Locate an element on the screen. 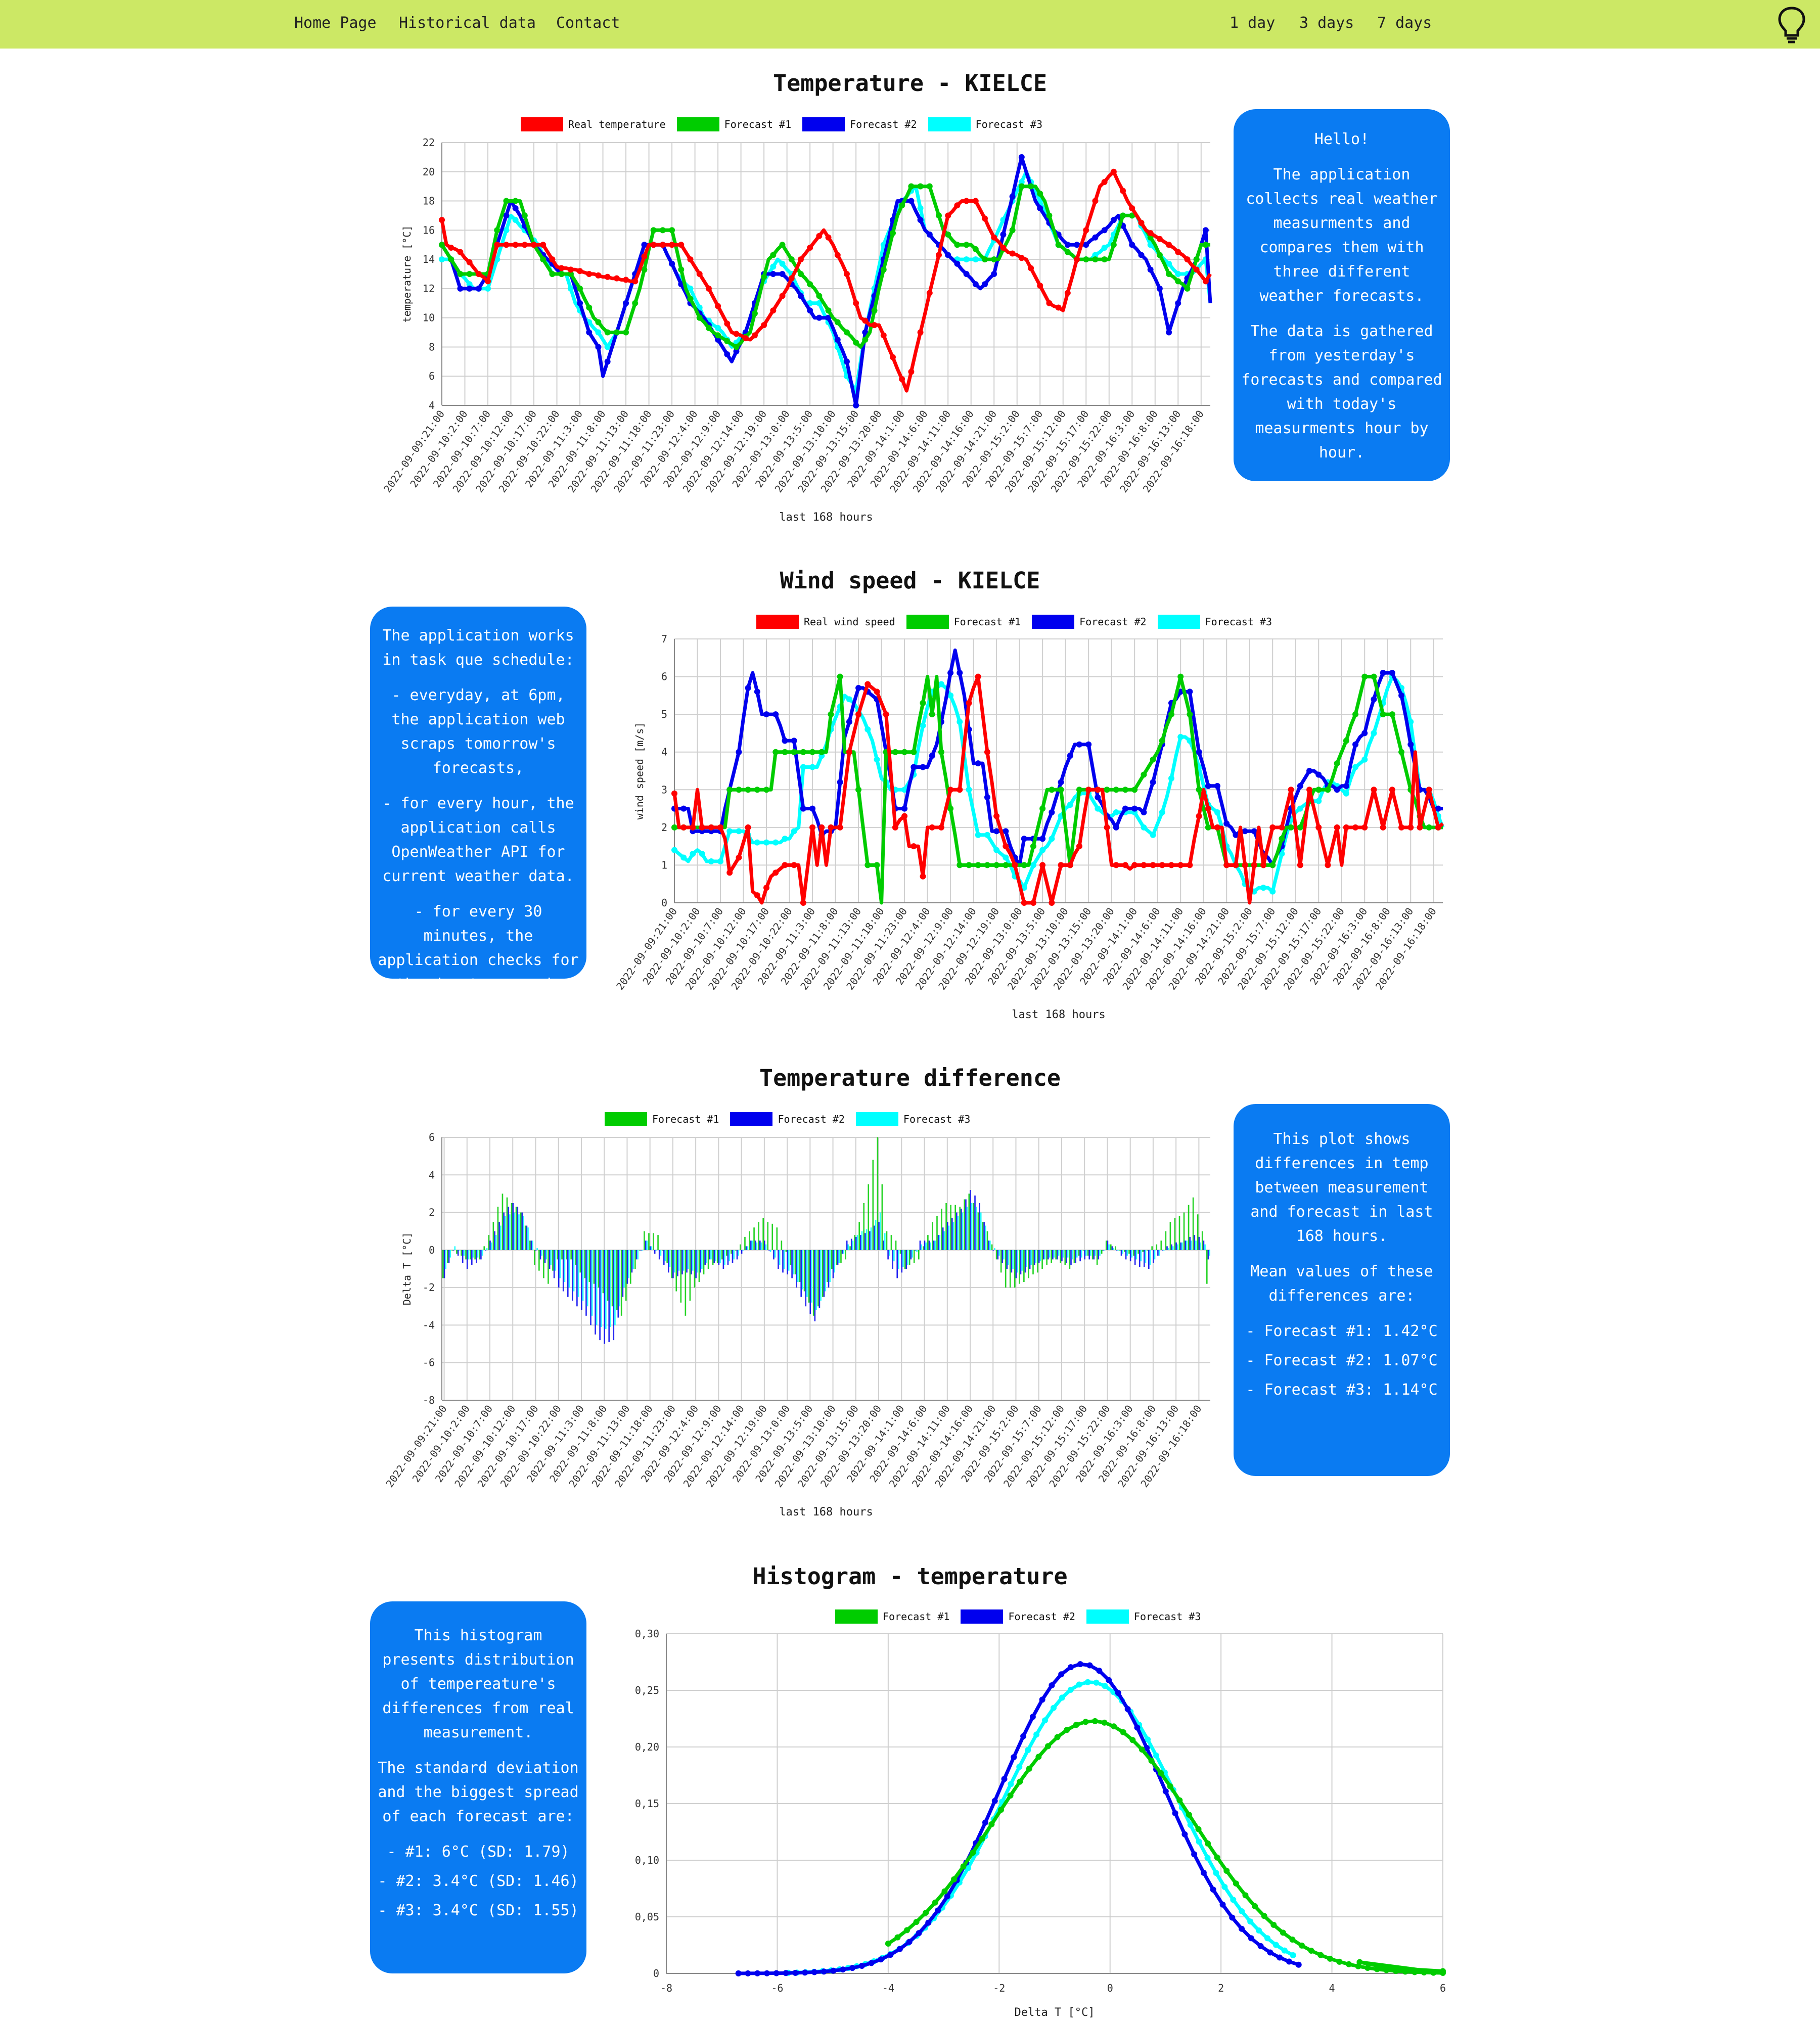 The image size is (1820, 2025). nav-home-link: Home Page is located at coordinates (335, 23).